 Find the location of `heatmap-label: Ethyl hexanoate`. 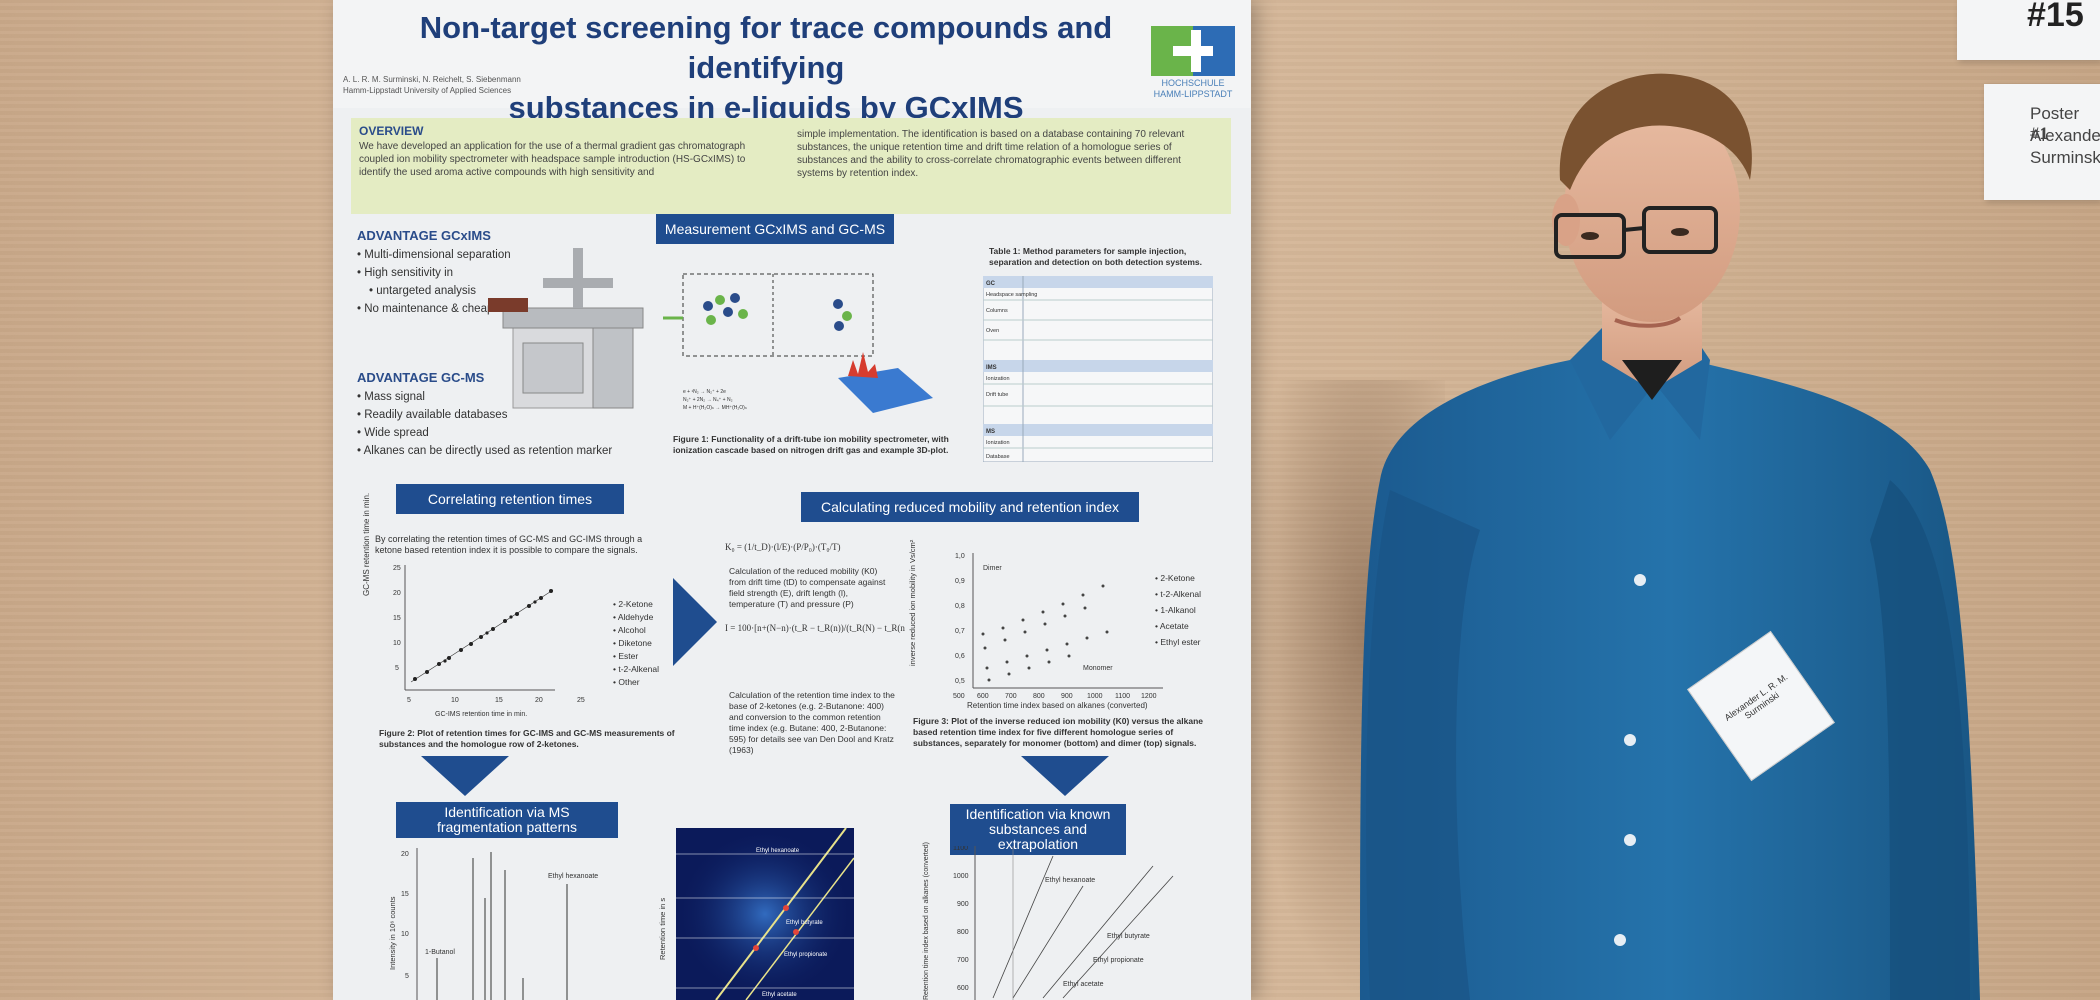

heatmap-label: Ethyl hexanoate is located at coordinates (778, 851).